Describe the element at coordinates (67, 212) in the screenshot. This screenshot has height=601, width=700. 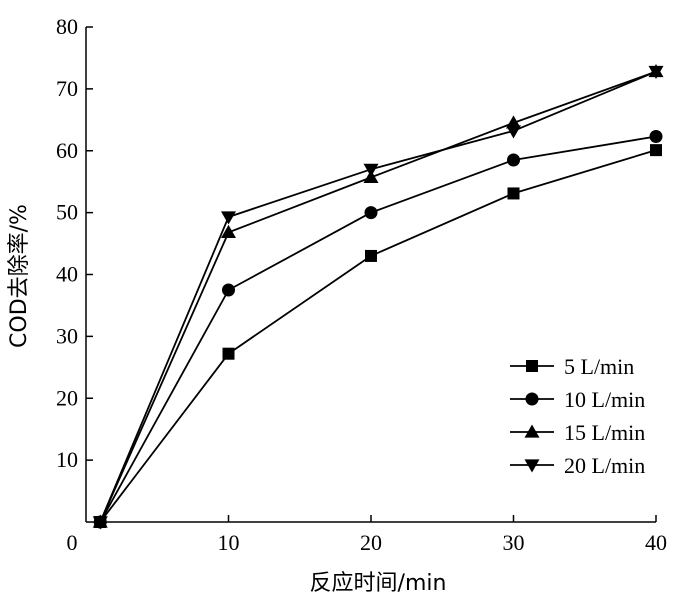
I see `y-tick-label: 50` at that location.